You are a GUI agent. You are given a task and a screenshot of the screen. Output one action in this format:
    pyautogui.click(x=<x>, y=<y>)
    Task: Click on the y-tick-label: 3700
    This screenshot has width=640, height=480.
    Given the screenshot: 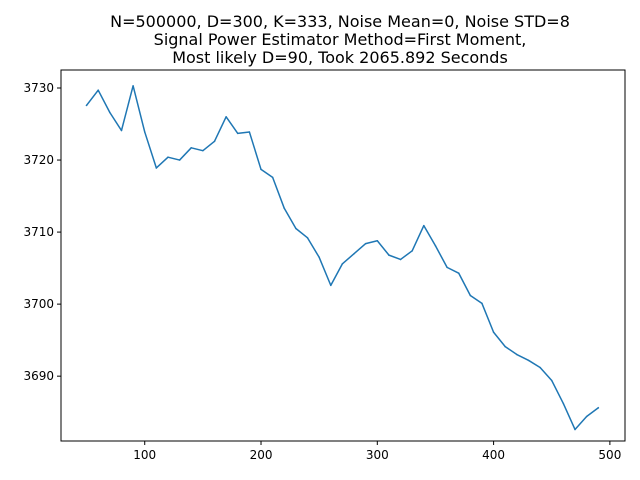 What is the action you would take?
    pyautogui.click(x=38, y=304)
    